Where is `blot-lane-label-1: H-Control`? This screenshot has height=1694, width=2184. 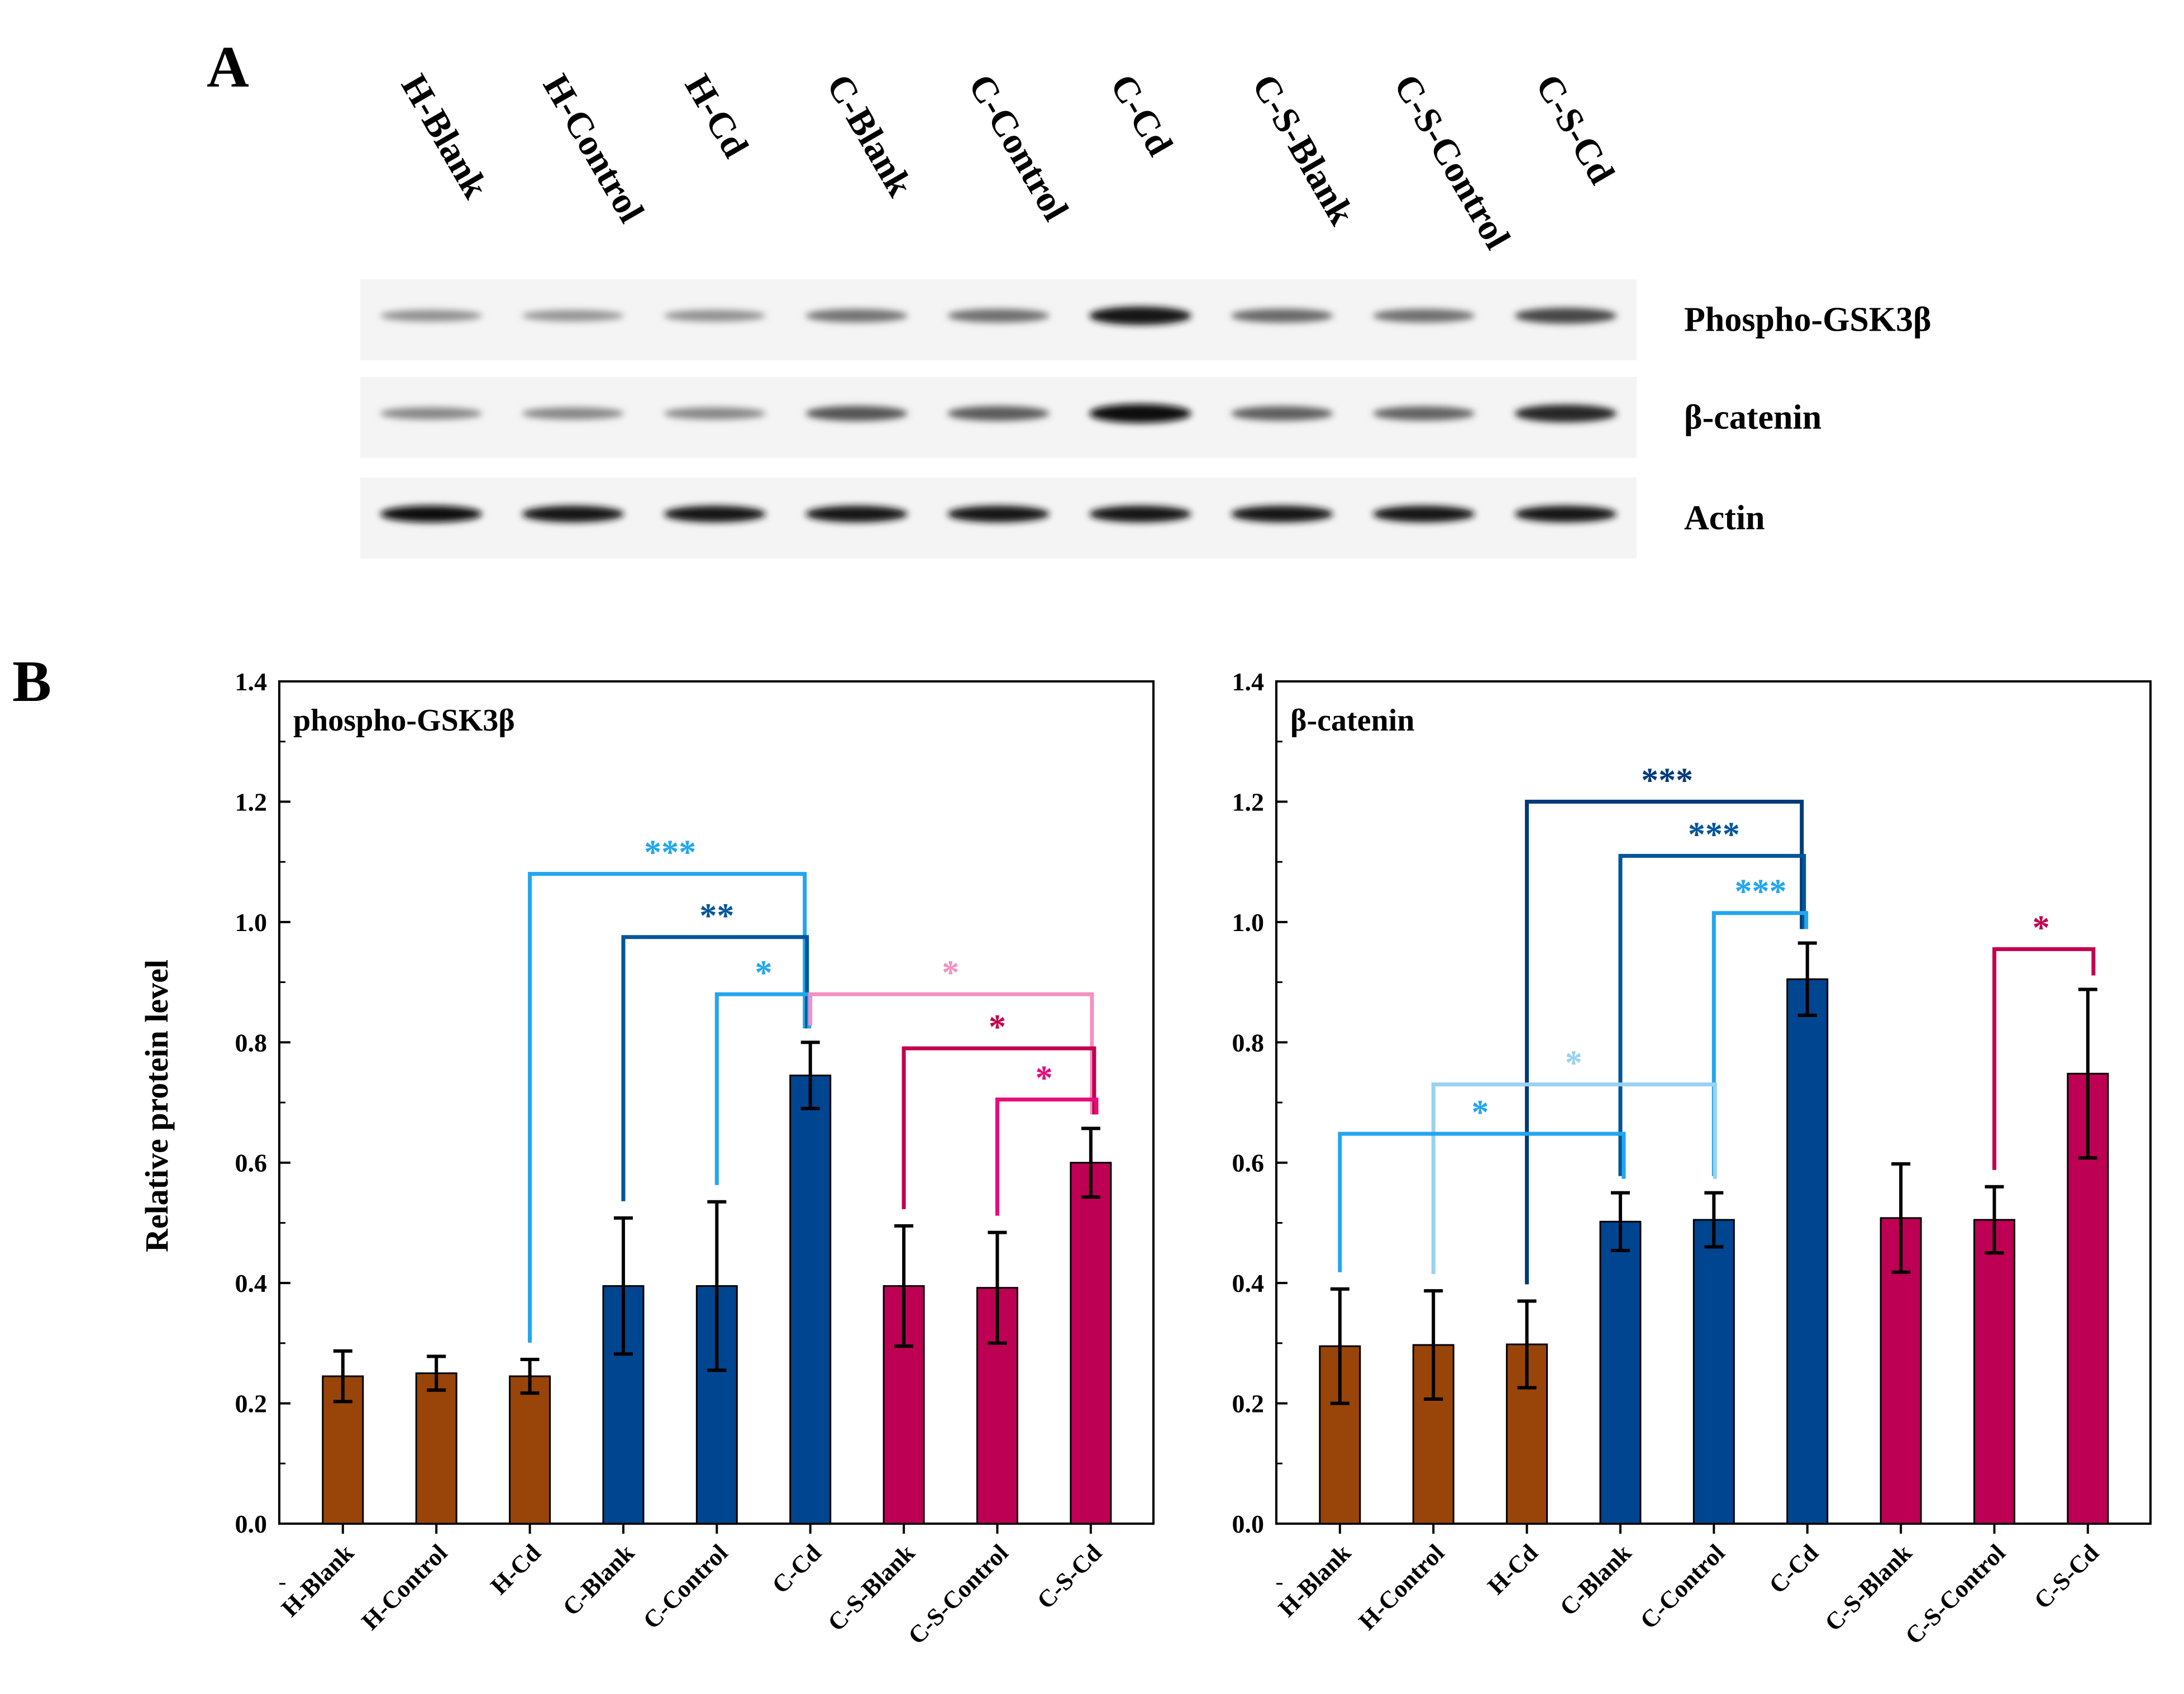
blot-lane-label-1: H-Control is located at coordinates (593, 148).